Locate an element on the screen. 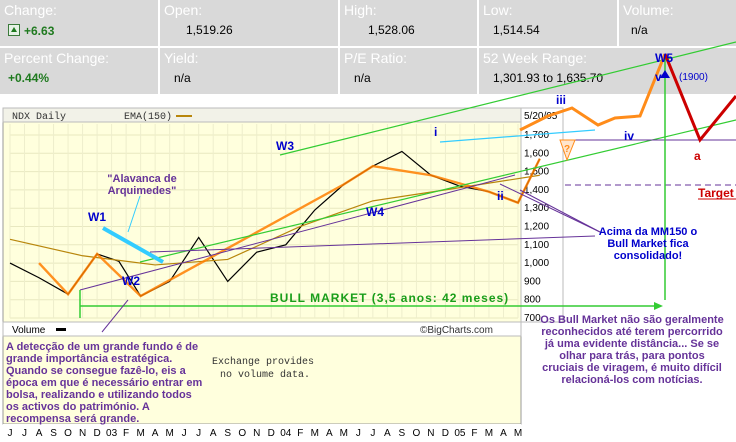 The width and height of the screenshot is (736, 442). volume-value: n/a is located at coordinates (639, 30).